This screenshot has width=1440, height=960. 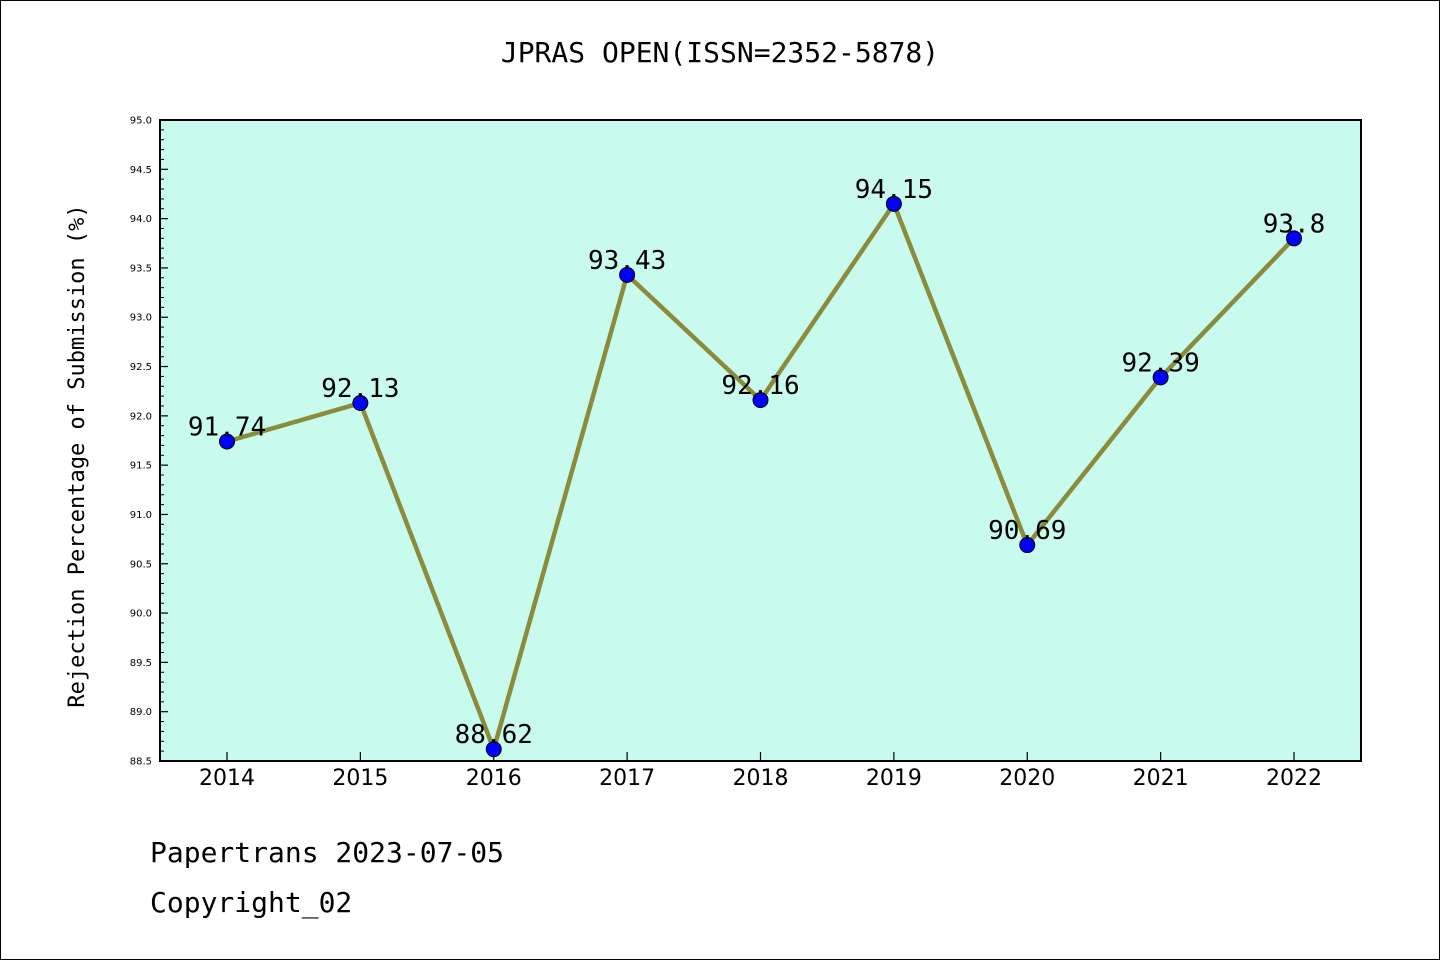 I want to click on y-tick-label: 94.0, so click(x=141, y=219).